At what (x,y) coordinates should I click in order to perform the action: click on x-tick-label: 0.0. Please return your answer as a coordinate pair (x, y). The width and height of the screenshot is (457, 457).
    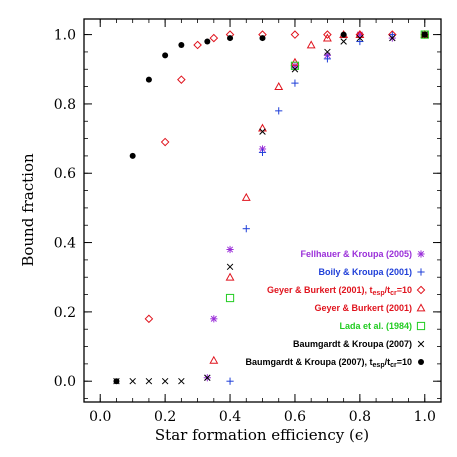
    Looking at the image, I should click on (100, 417).